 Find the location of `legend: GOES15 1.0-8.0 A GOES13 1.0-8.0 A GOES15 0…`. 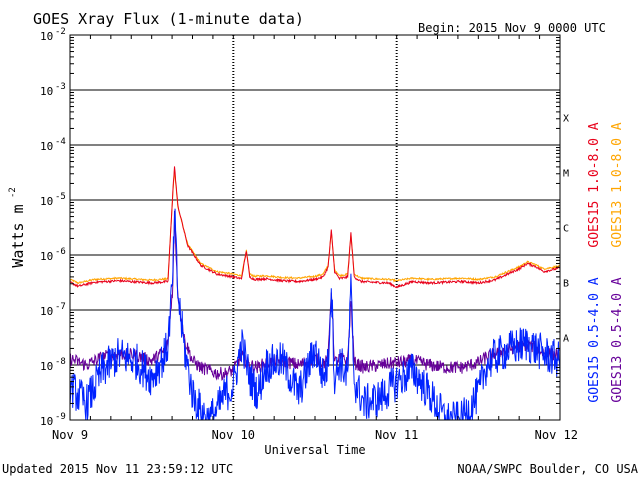

legend: GOES15 1.0-8.0 A GOES13 1.0-8.0 A GOES15 0… is located at coordinates (606, 262).